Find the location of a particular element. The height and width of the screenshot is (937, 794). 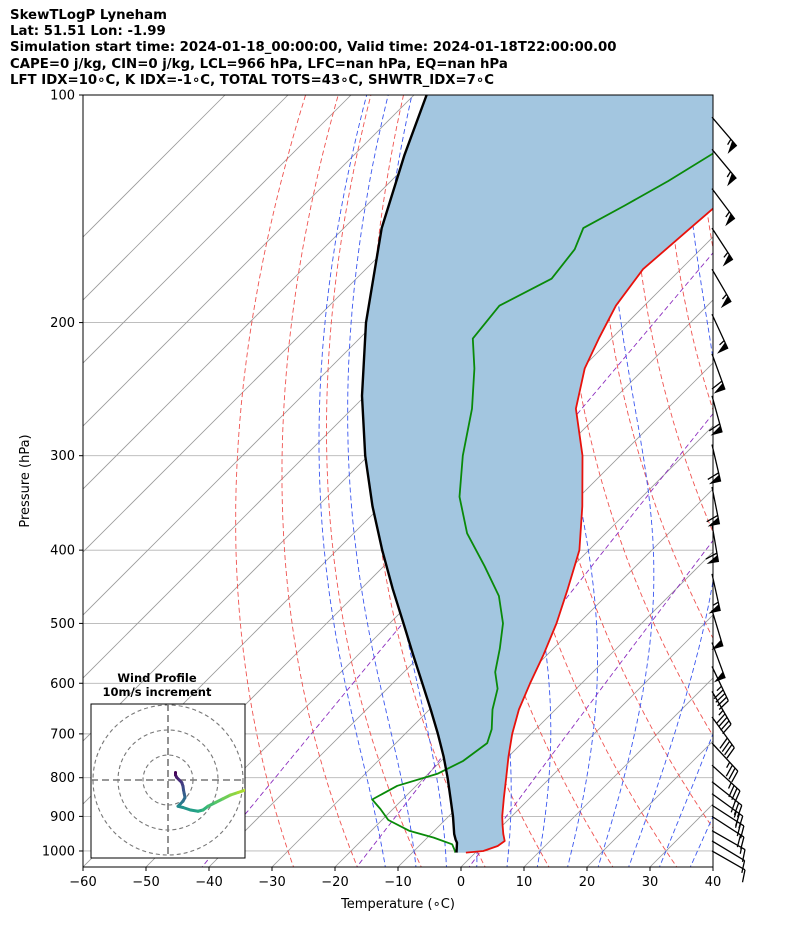

x-axis-label: Temperature (∘C) is located at coordinates (397, 904).